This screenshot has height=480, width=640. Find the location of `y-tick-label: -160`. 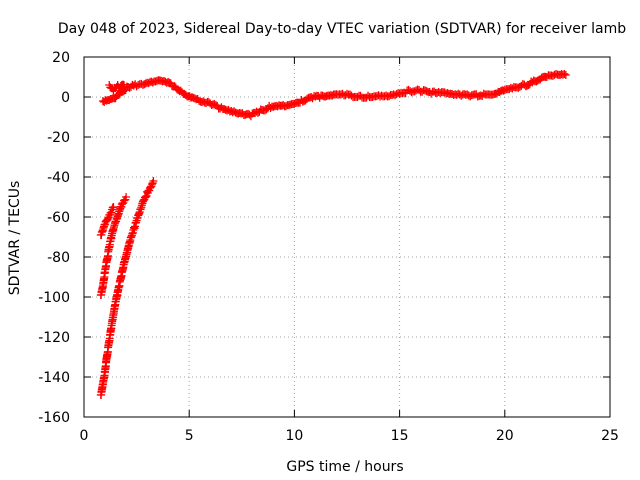

y-tick-label: -160 is located at coordinates (54, 418).